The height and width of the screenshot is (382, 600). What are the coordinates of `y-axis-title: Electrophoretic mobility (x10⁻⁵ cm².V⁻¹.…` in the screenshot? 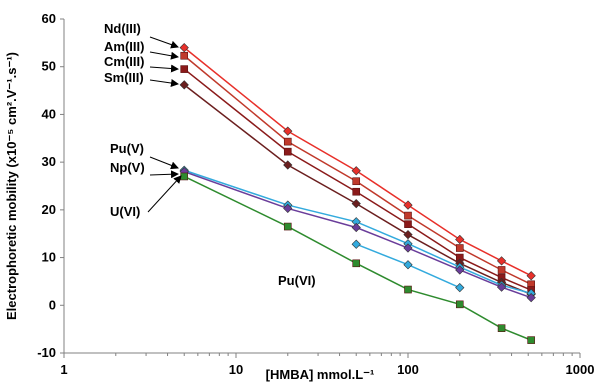 It's located at (11, 186).